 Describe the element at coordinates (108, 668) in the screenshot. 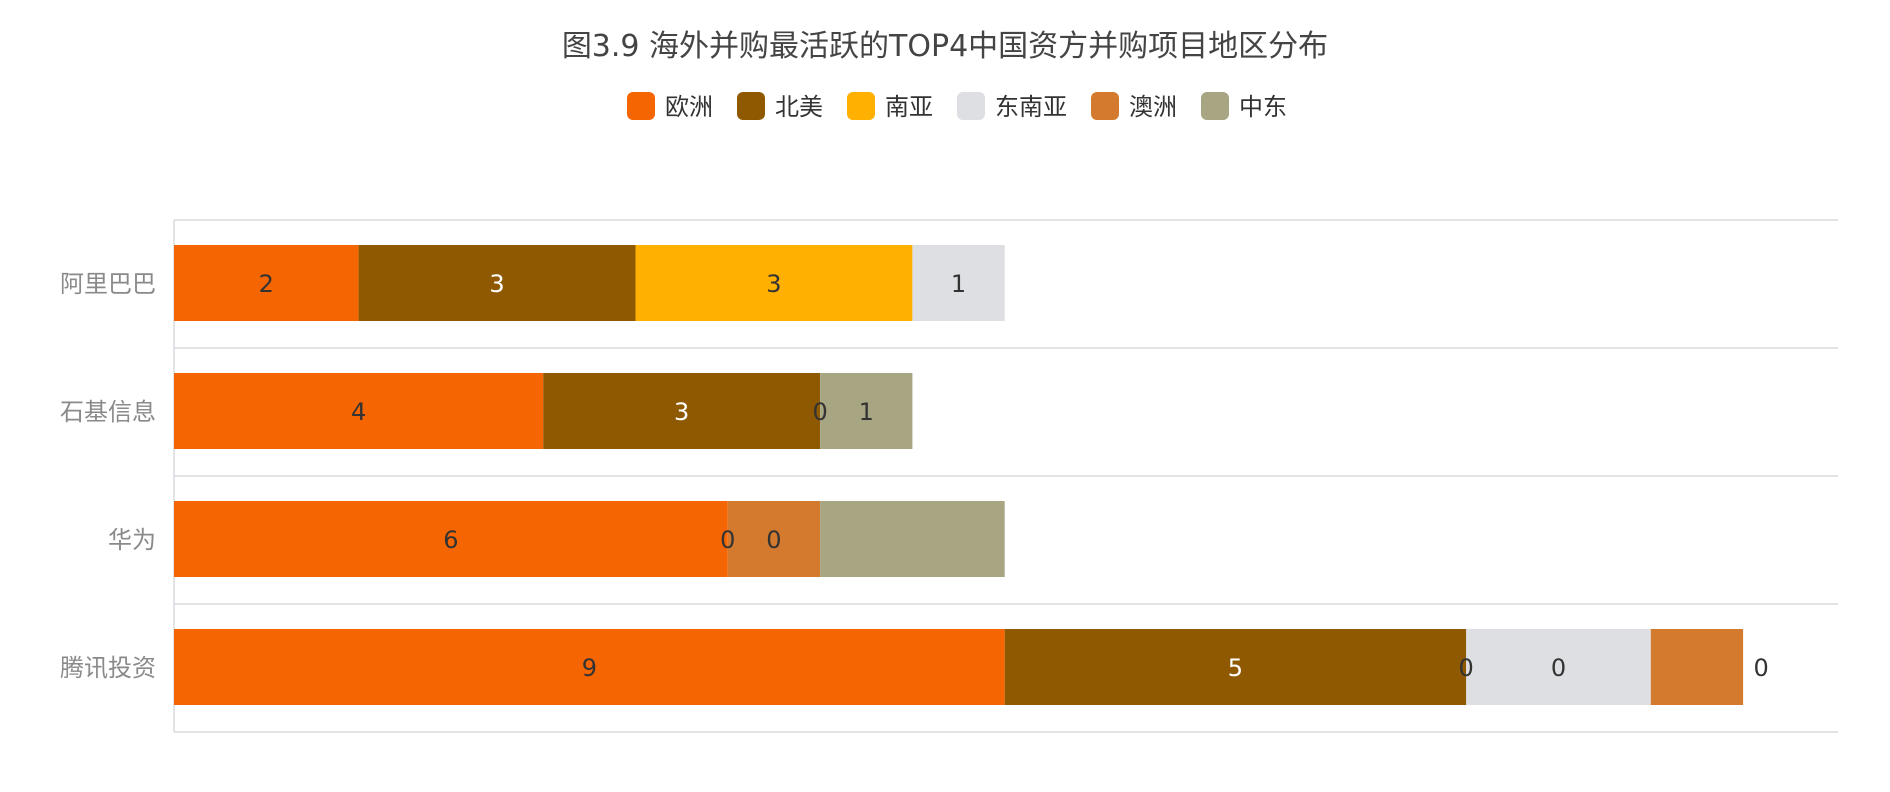

I see `y-tick-label: 腾讯投资` at that location.